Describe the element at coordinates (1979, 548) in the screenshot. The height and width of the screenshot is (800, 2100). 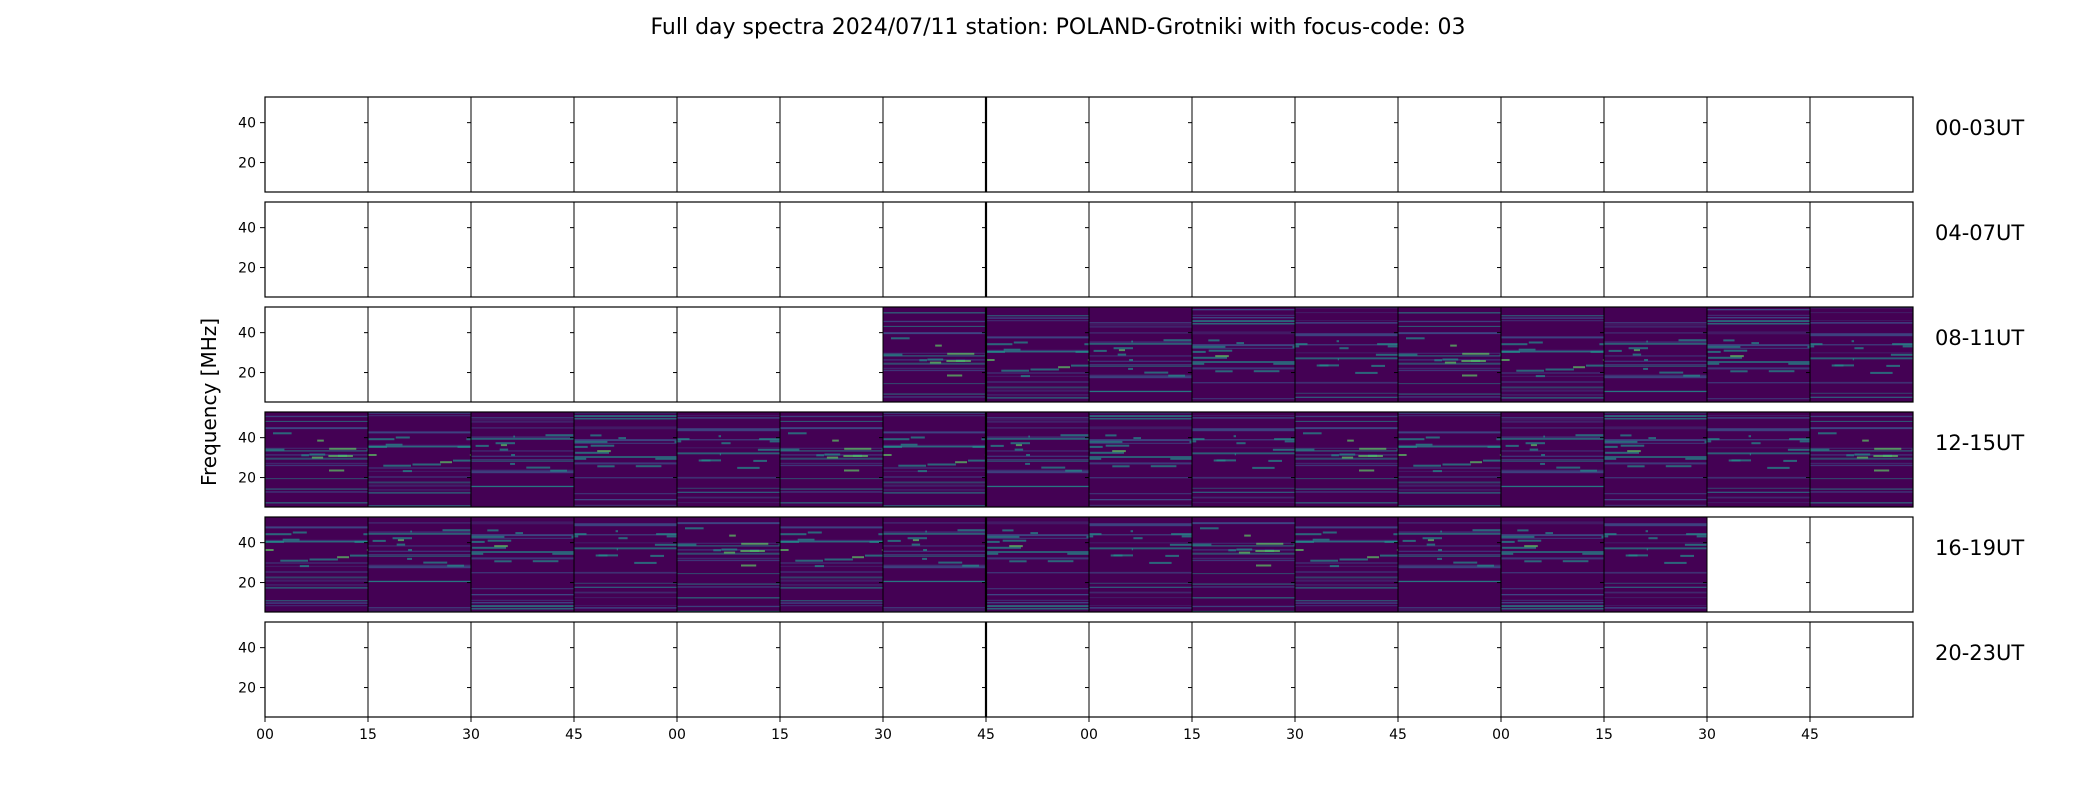
I see `row-label: 16-19UT` at that location.